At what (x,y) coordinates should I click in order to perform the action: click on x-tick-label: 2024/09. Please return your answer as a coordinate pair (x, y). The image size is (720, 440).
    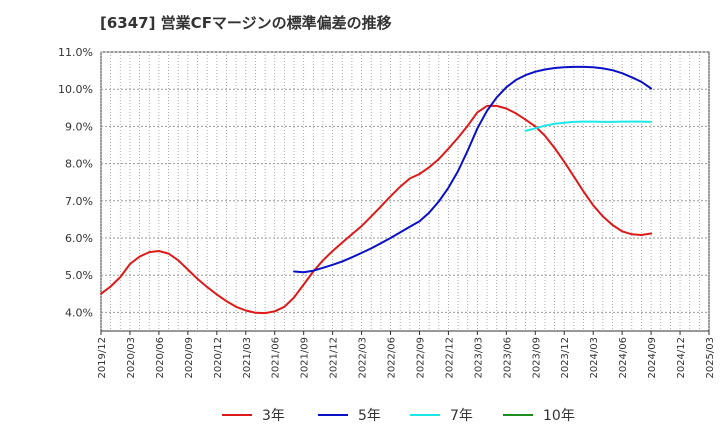
    Looking at the image, I should click on (652, 358).